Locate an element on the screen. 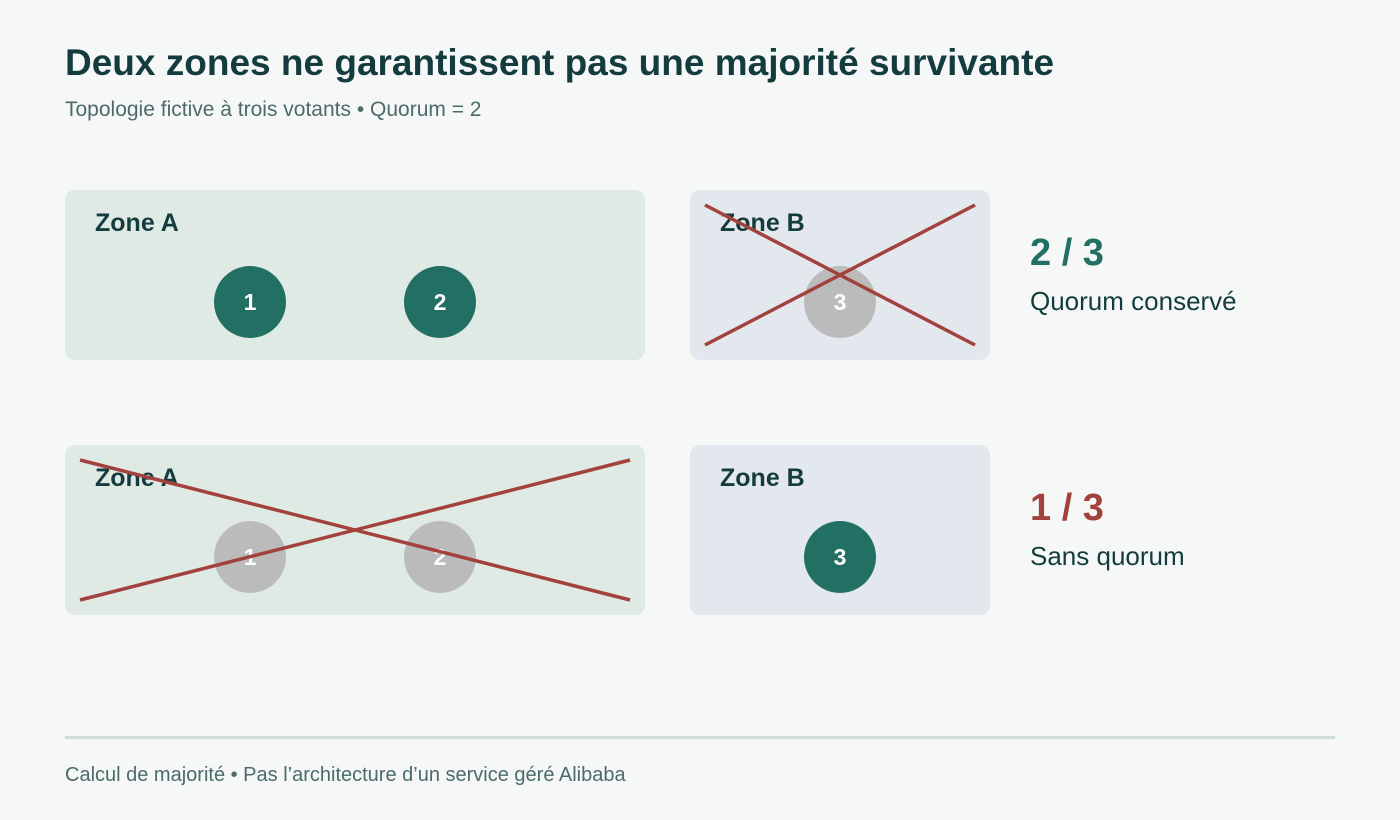 This screenshot has width=1400, height=820. scenario-1-zone-a: Zone A 1 2 is located at coordinates (355, 275).